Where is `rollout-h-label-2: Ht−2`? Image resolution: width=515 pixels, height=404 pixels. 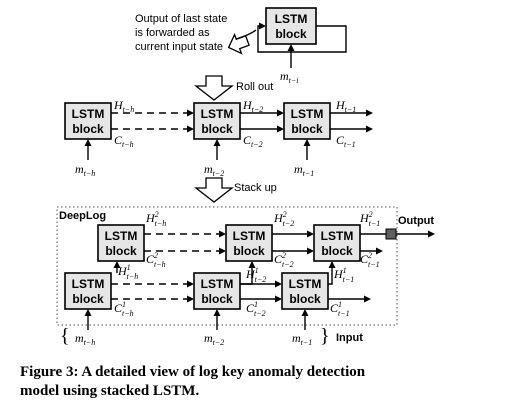
rollout-h-label-2: Ht−2 is located at coordinates (252, 106).